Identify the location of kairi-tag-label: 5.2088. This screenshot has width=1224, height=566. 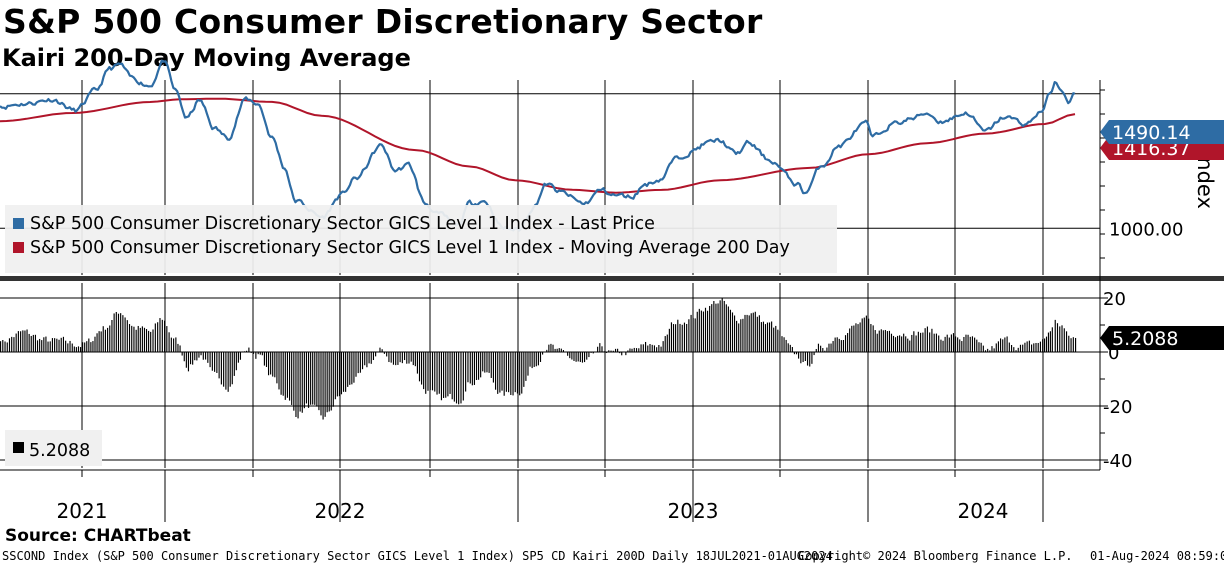
(1145, 339).